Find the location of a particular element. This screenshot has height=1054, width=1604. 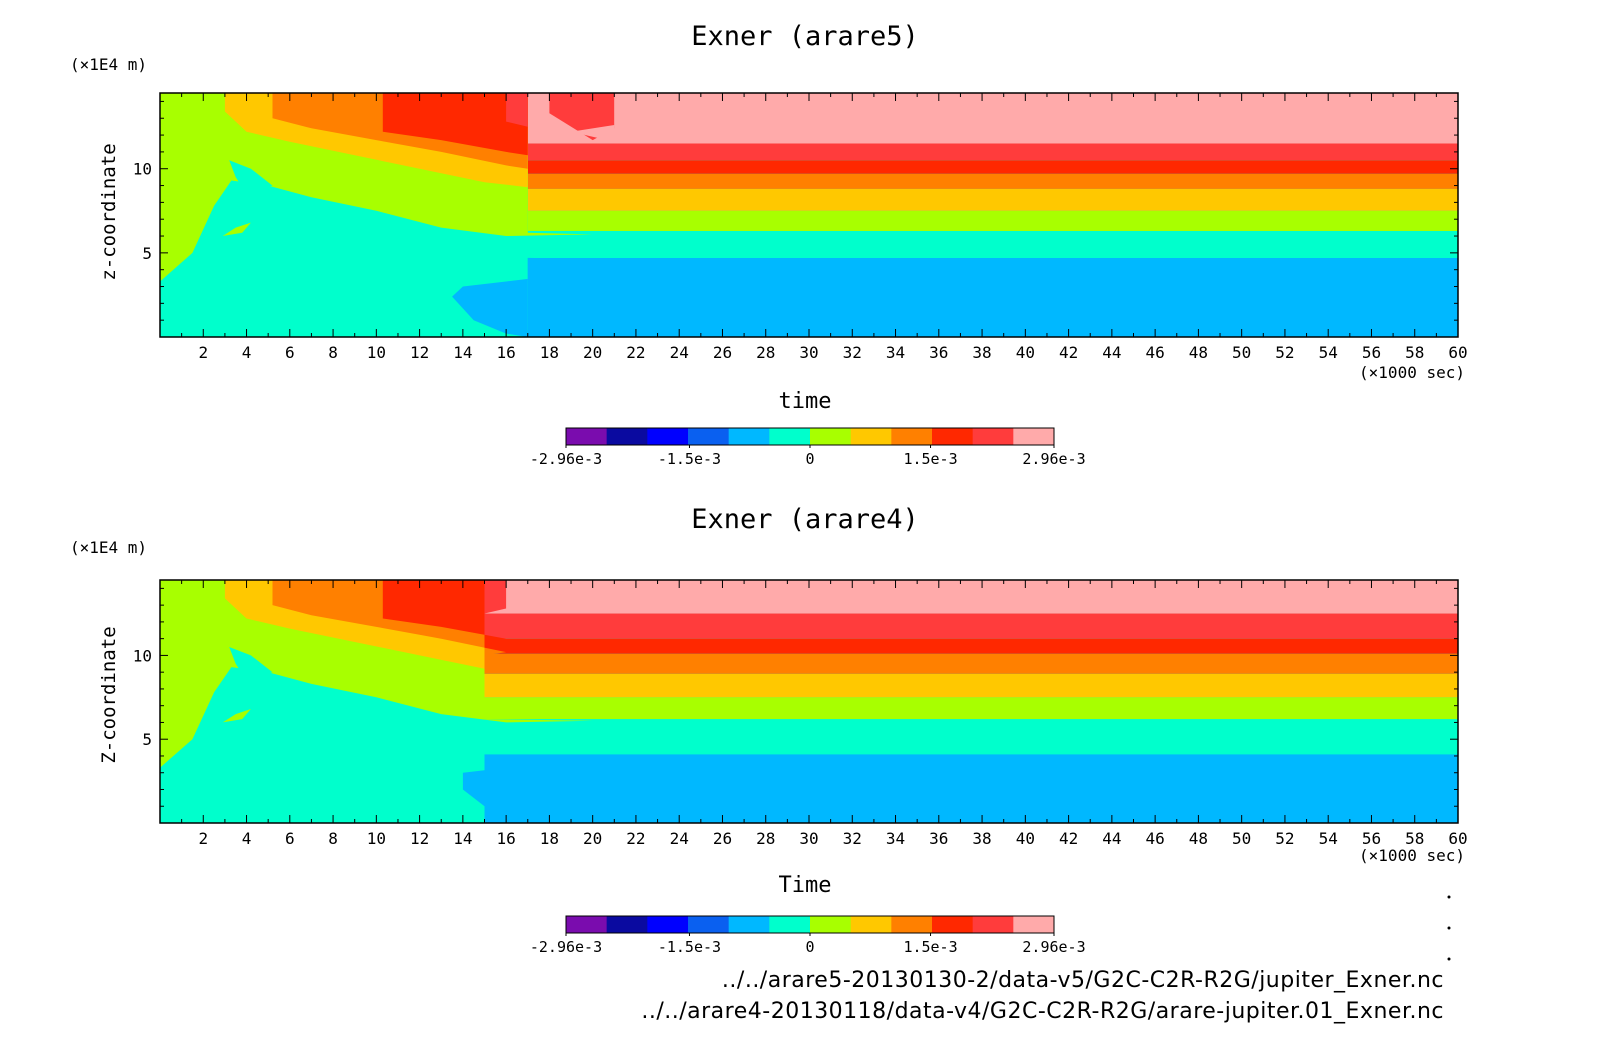

colorbar-label: -1.5e-3 is located at coordinates (689, 459).